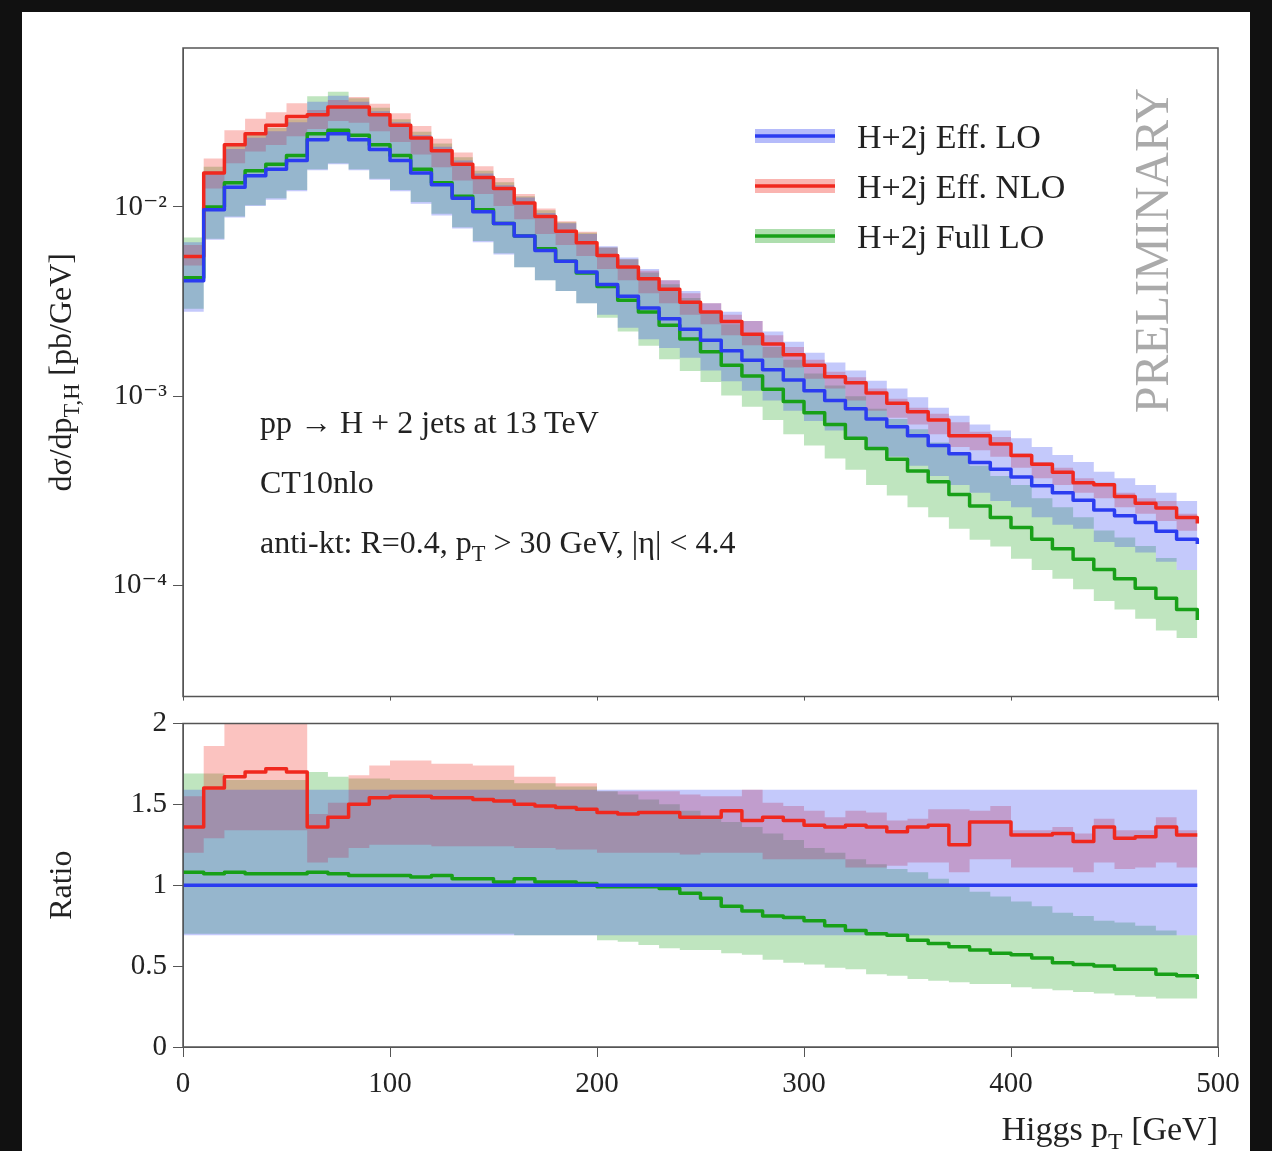 This screenshot has height=1151, width=1272. What do you see at coordinates (159, 721) in the screenshot?
I see `y-tick-label: 2` at bounding box center [159, 721].